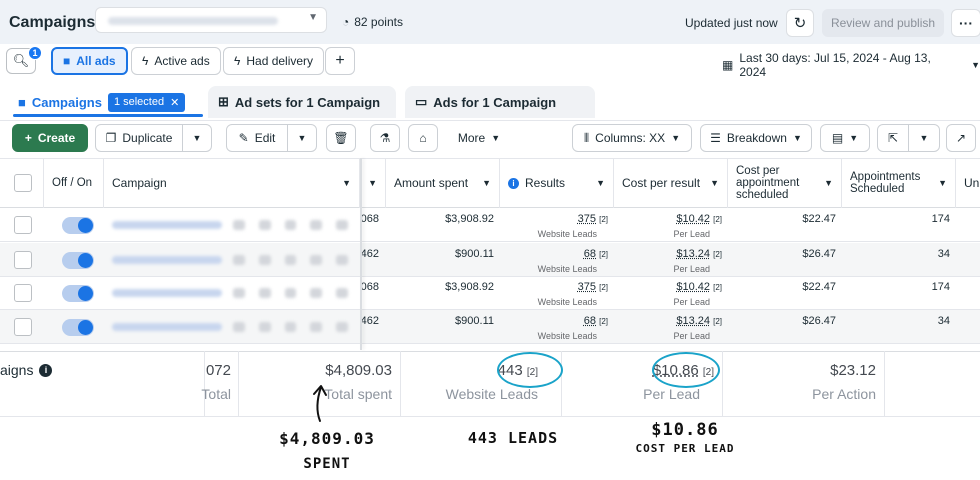  I want to click on columns-button: ⦀ Columns: XX ▼, so click(632, 138).